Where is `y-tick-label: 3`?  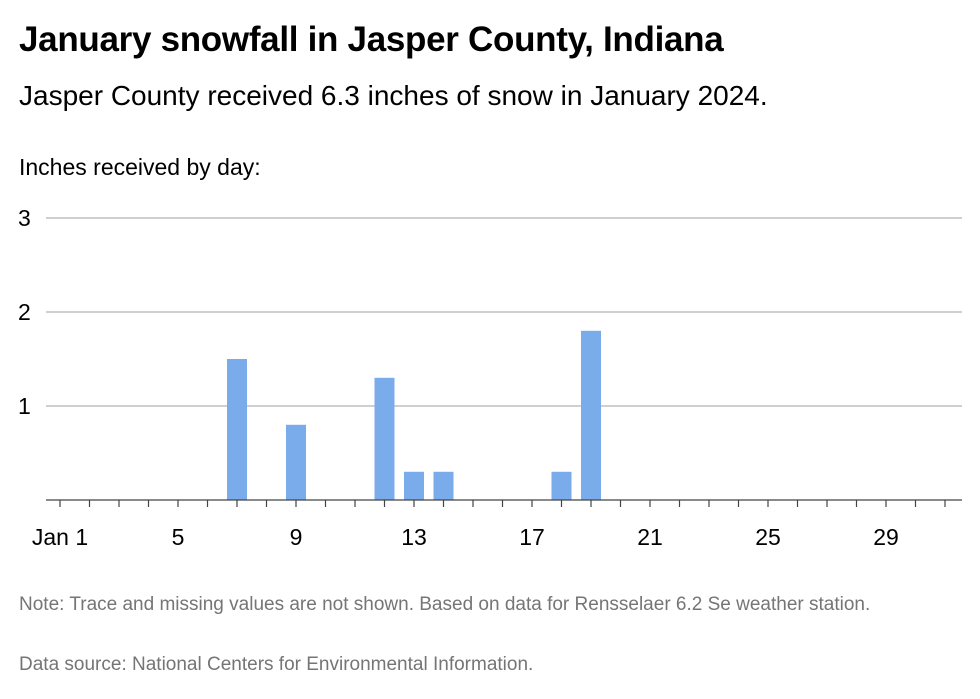 y-tick-label: 3 is located at coordinates (24, 218).